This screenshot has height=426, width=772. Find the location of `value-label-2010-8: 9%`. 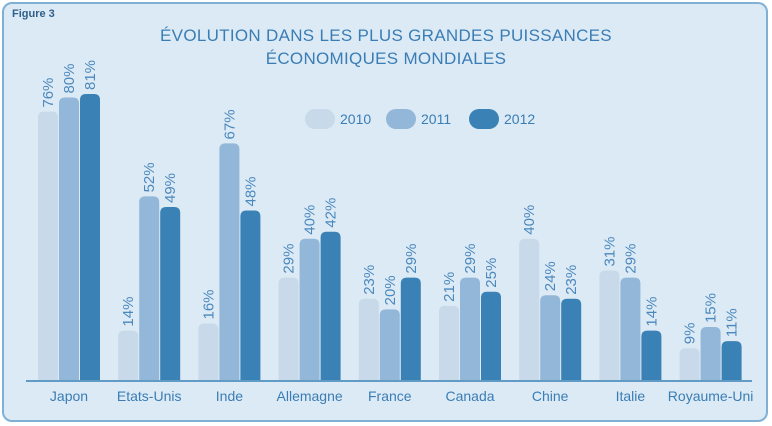

value-label-2010-8: 9% is located at coordinates (690, 334).